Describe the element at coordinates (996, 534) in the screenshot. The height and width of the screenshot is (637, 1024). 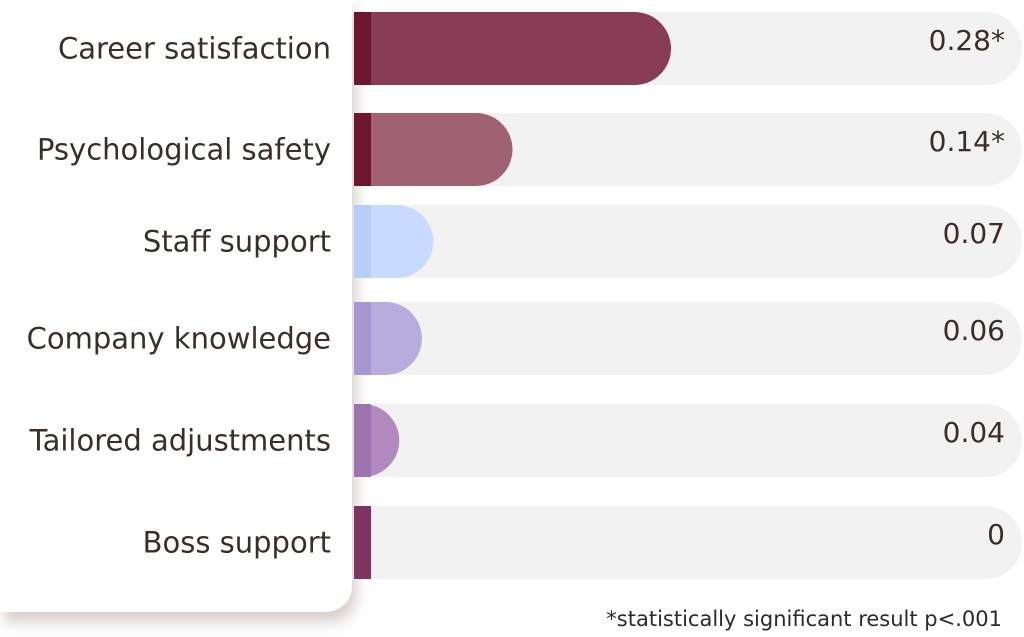
I see `value-label: 0` at that location.